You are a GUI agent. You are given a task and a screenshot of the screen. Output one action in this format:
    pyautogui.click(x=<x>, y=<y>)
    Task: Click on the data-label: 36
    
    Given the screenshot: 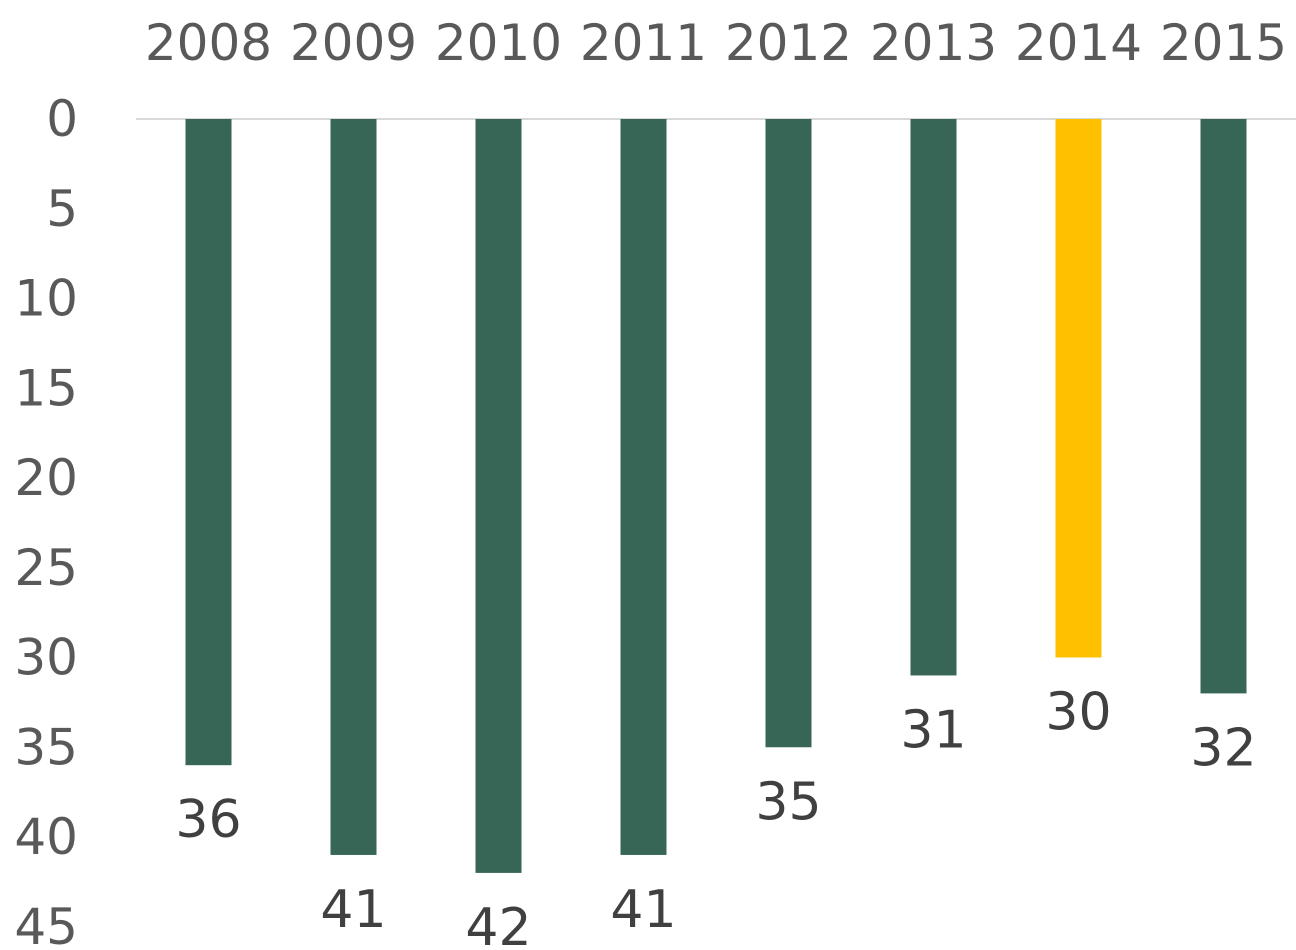 What is the action you would take?
    pyautogui.click(x=208, y=820)
    